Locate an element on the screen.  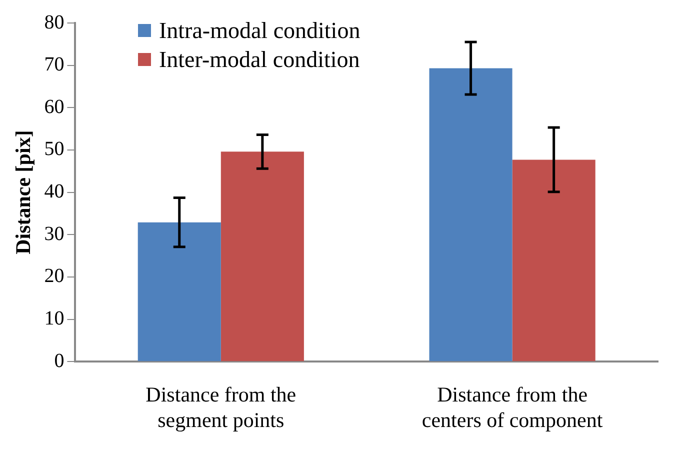
y-tick-label: 50 is located at coordinates (54, 149).